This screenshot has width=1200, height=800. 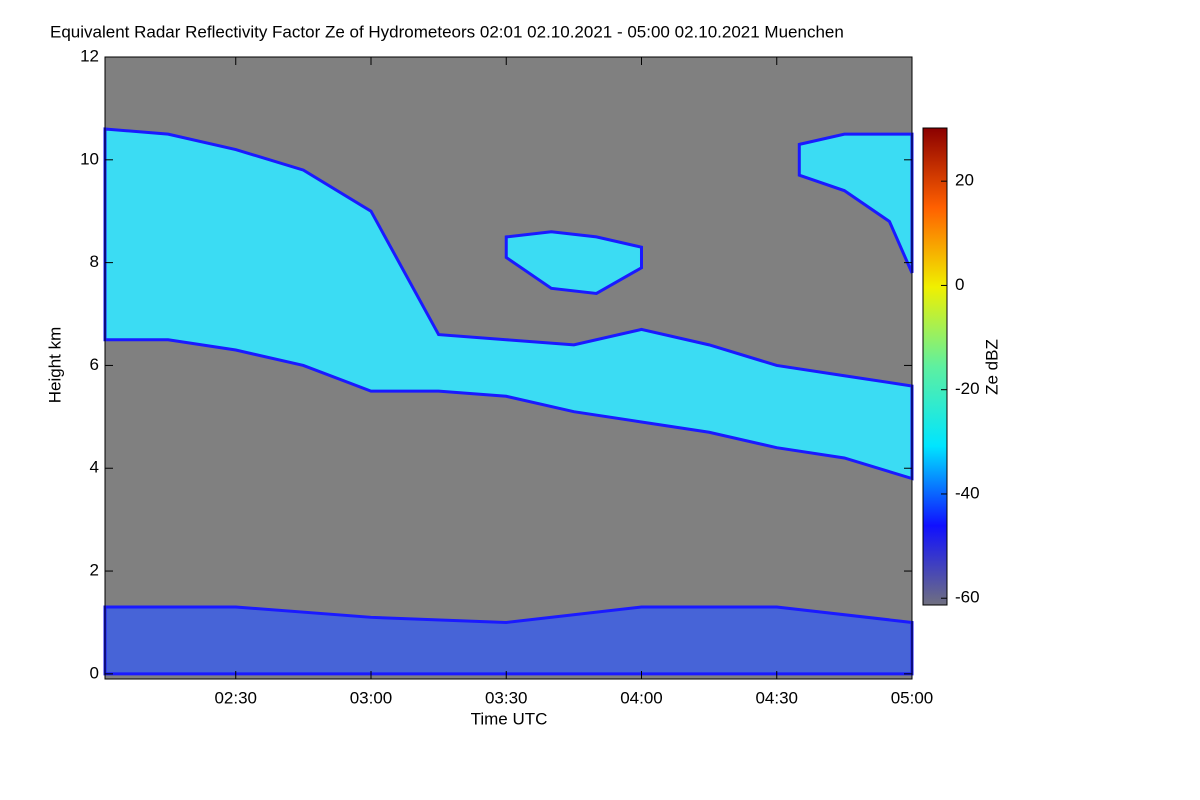 I want to click on y-tick-label: 10, so click(x=89, y=158).